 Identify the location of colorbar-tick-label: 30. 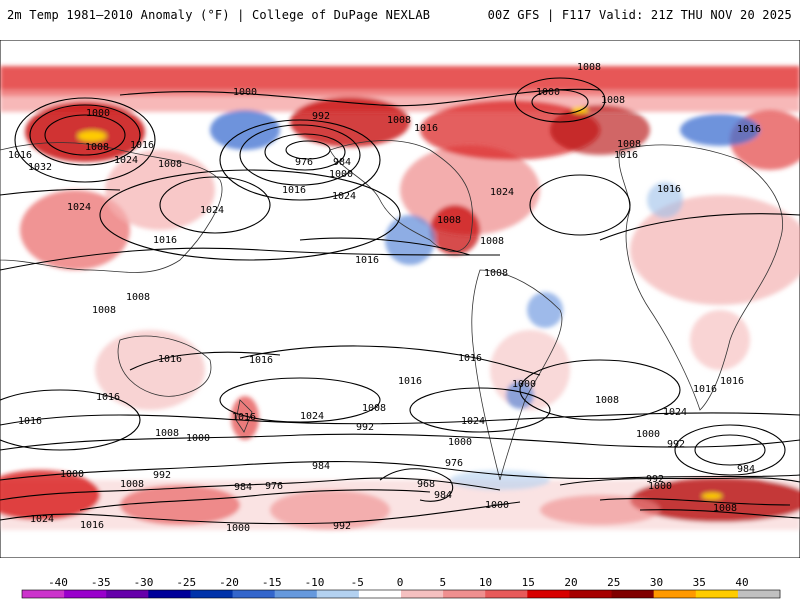
(656, 582).